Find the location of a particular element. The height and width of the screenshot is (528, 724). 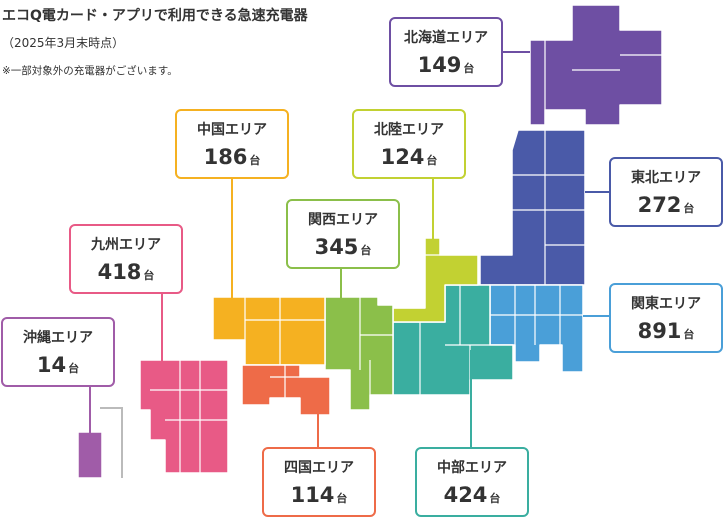

region-count: 418 台 is located at coordinates (126, 272).